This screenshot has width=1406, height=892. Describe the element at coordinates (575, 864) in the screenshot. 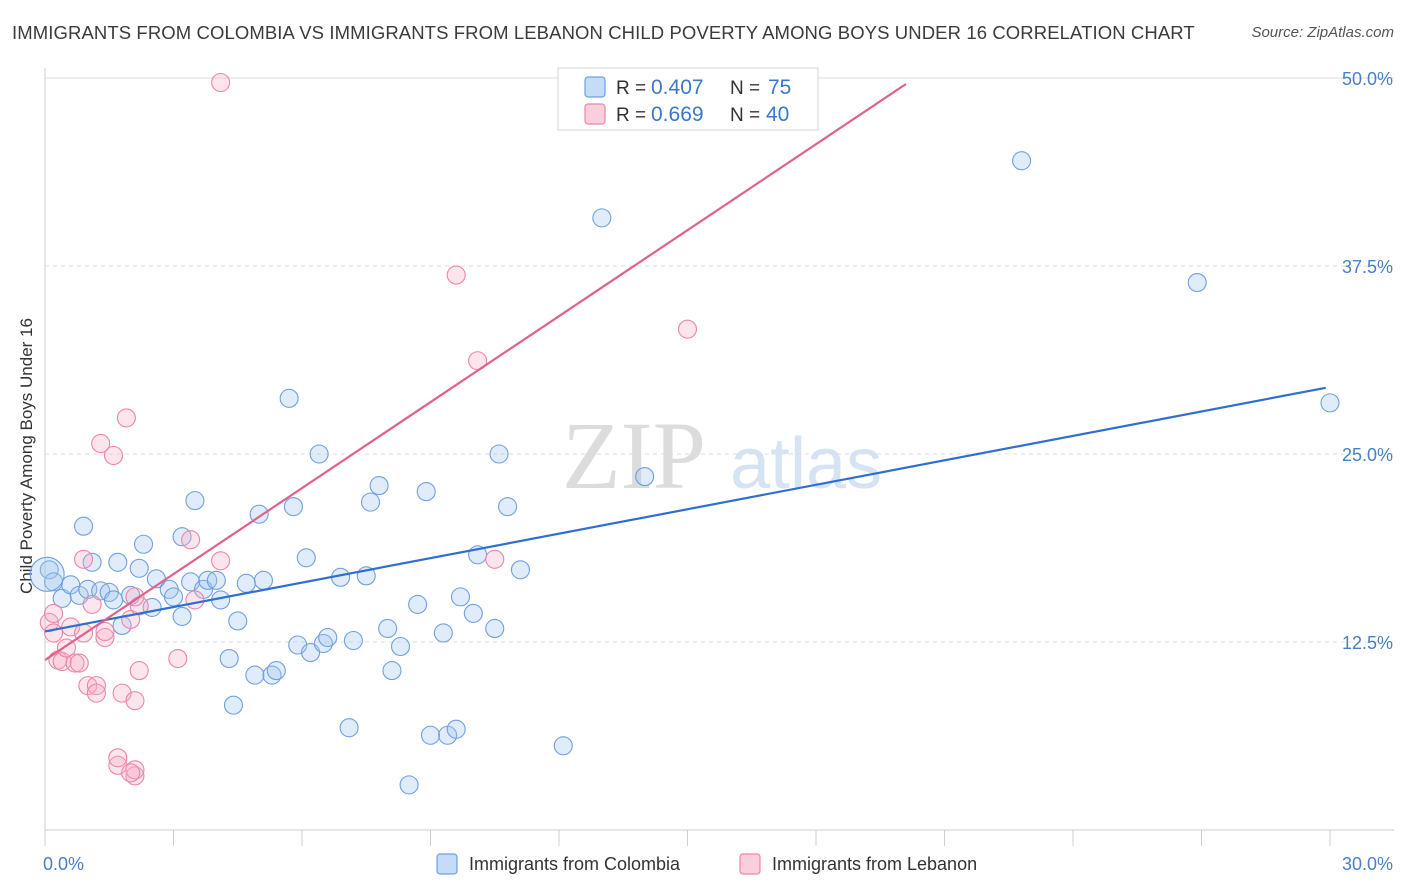

I see `bottom-legend-label-colombia: Immigrants from Colombia` at that location.